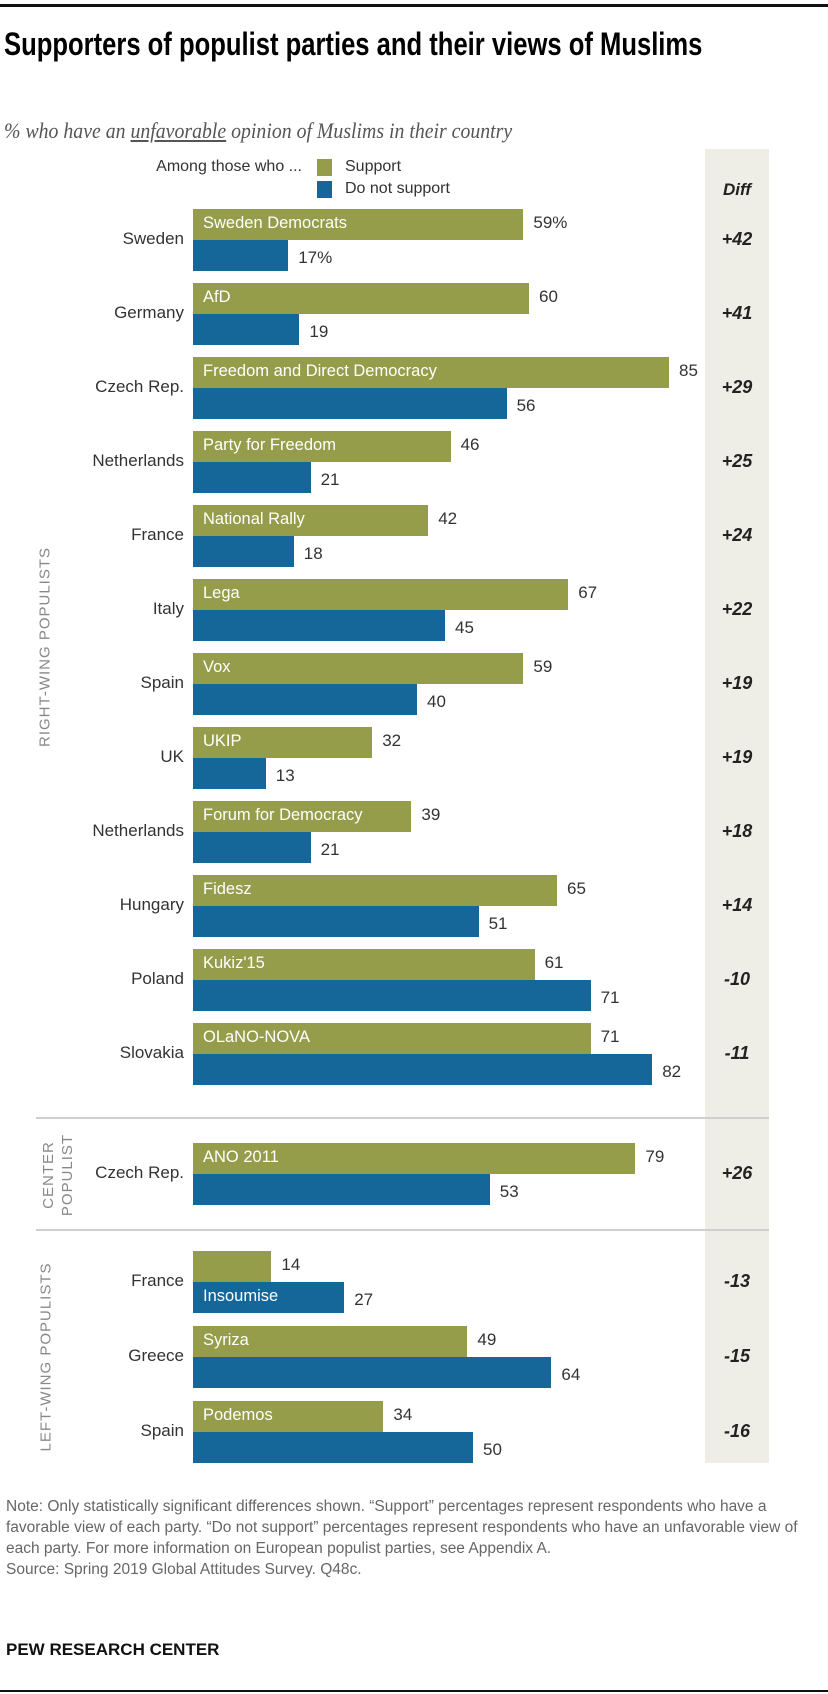  Describe the element at coordinates (737, 387) in the screenshot. I see `diff-value: +29` at that location.